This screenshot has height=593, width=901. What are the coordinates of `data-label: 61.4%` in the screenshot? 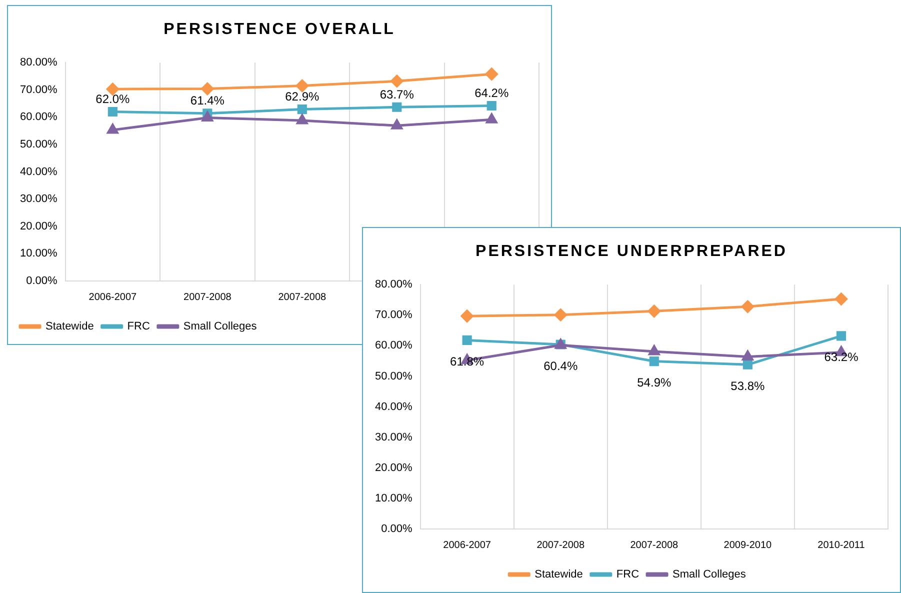 It's located at (207, 101).